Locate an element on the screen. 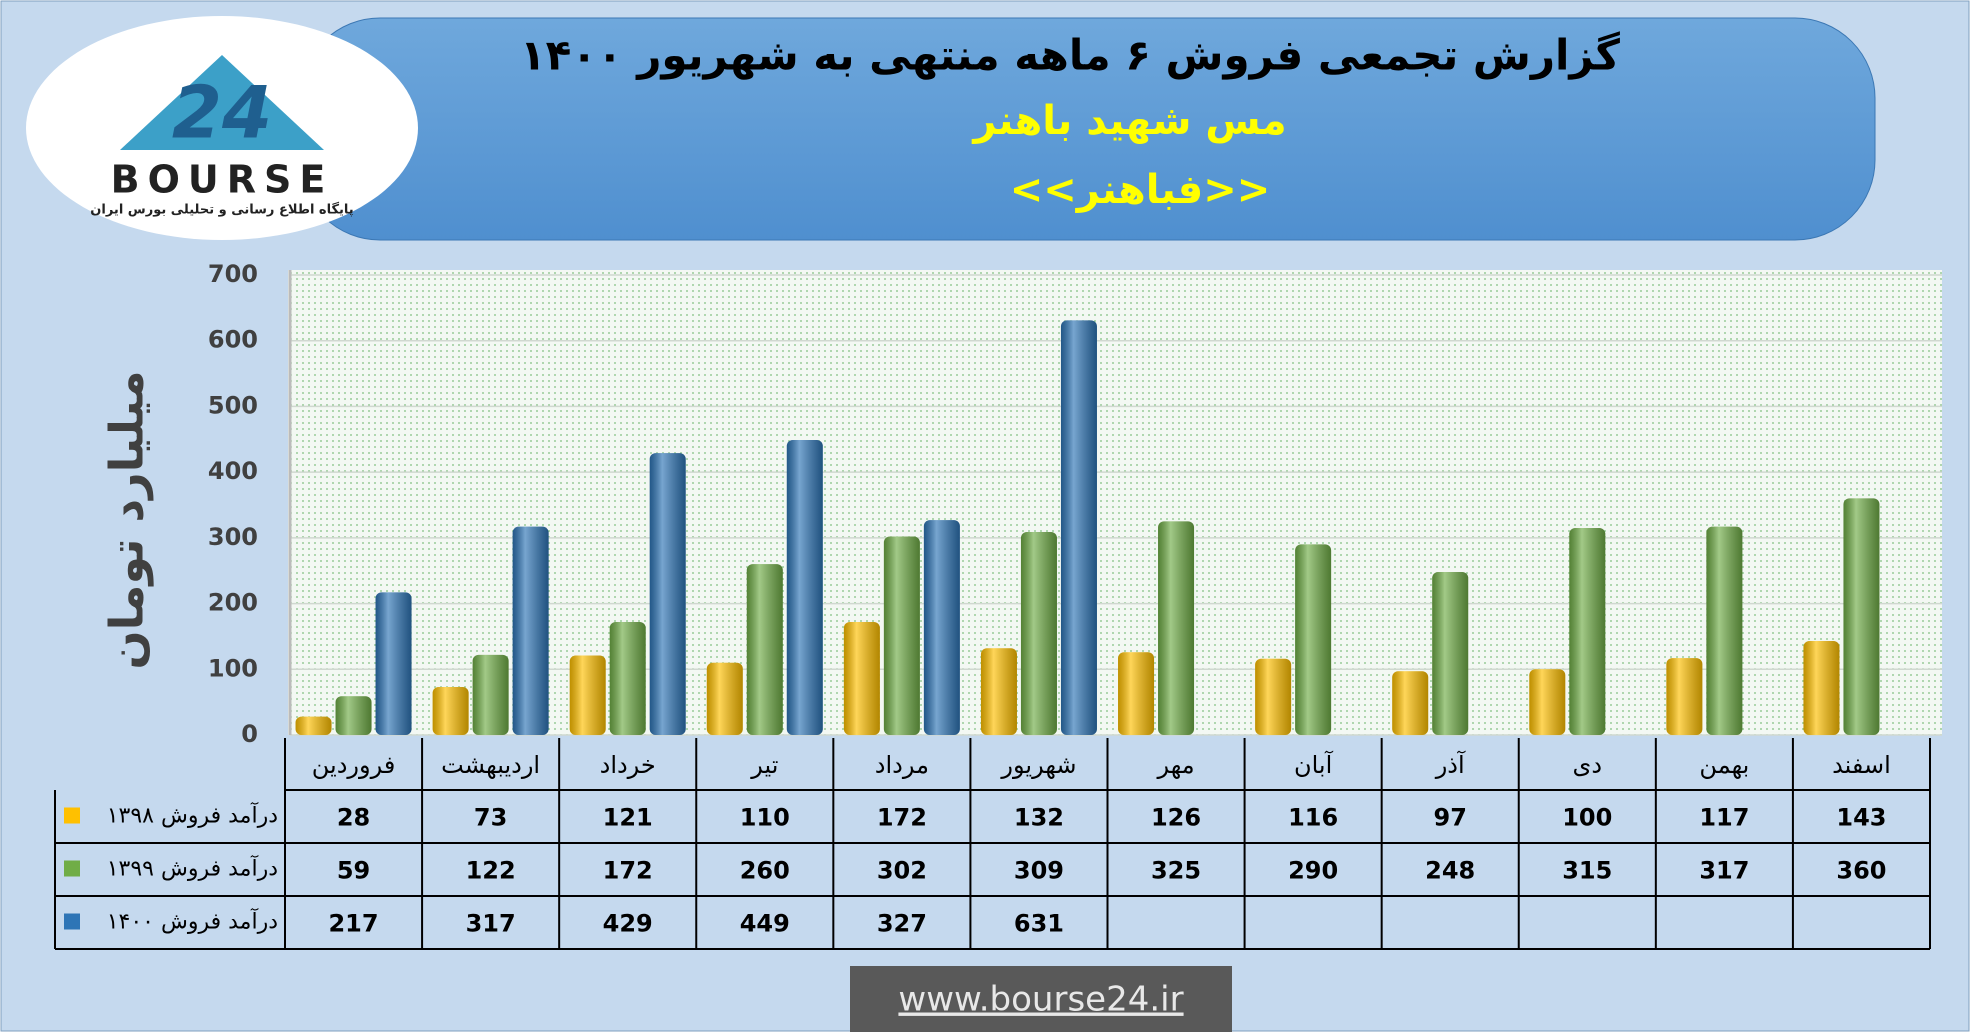  x-tick-label: اردیبهشت is located at coordinates (490, 765).